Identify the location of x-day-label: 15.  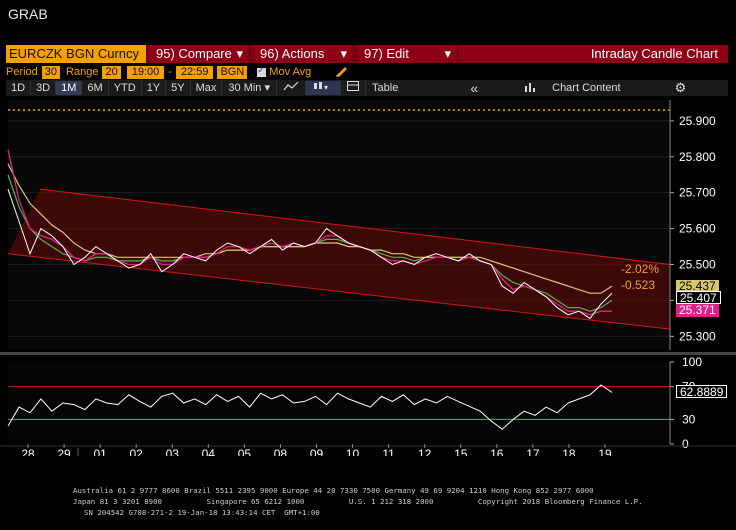
(461, 451).